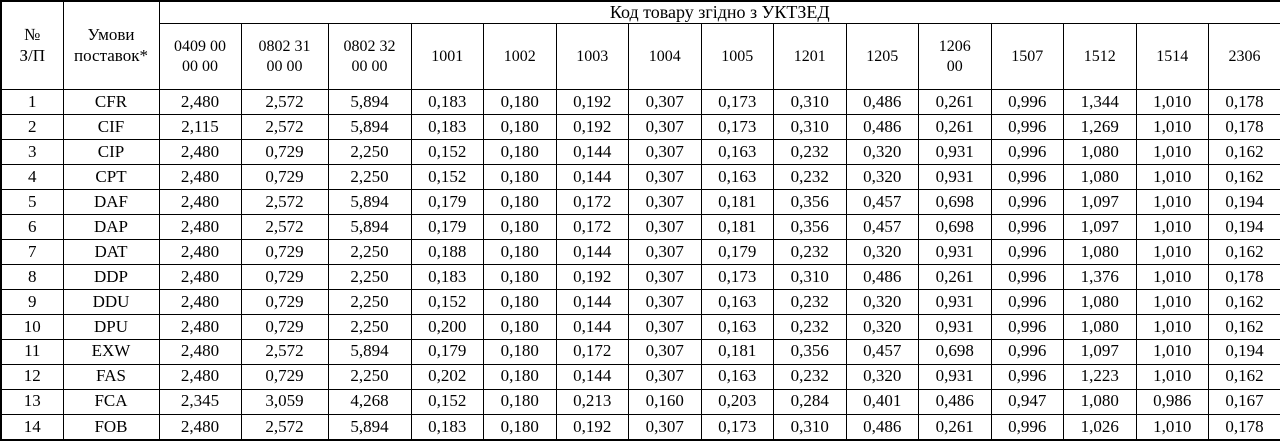 The width and height of the screenshot is (1280, 441). What do you see at coordinates (665, 56) in the screenshot?
I see `code-column-header: 1004` at bounding box center [665, 56].